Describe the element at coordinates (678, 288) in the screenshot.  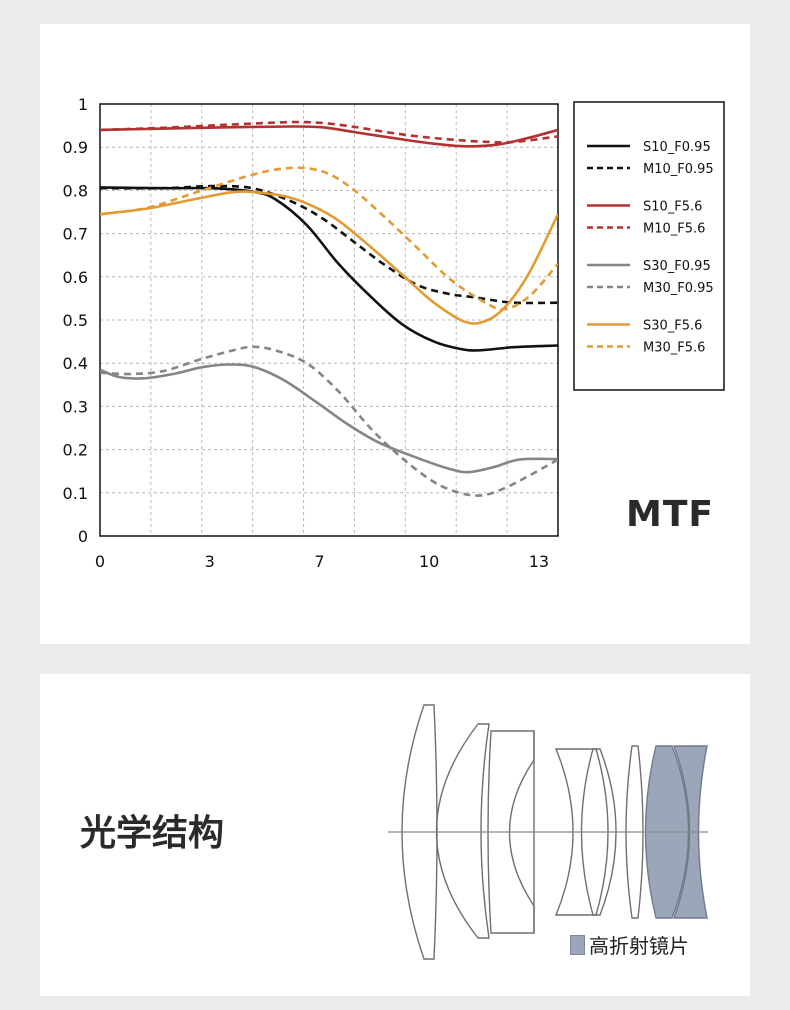
I see `legend-label: M30_F0.95` at that location.